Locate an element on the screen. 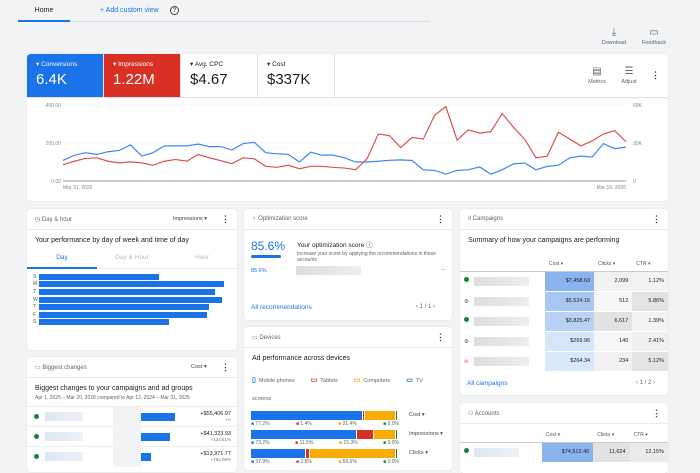 The width and height of the screenshot is (700, 473). help-icon: ⓘ is located at coordinates (369, 245).